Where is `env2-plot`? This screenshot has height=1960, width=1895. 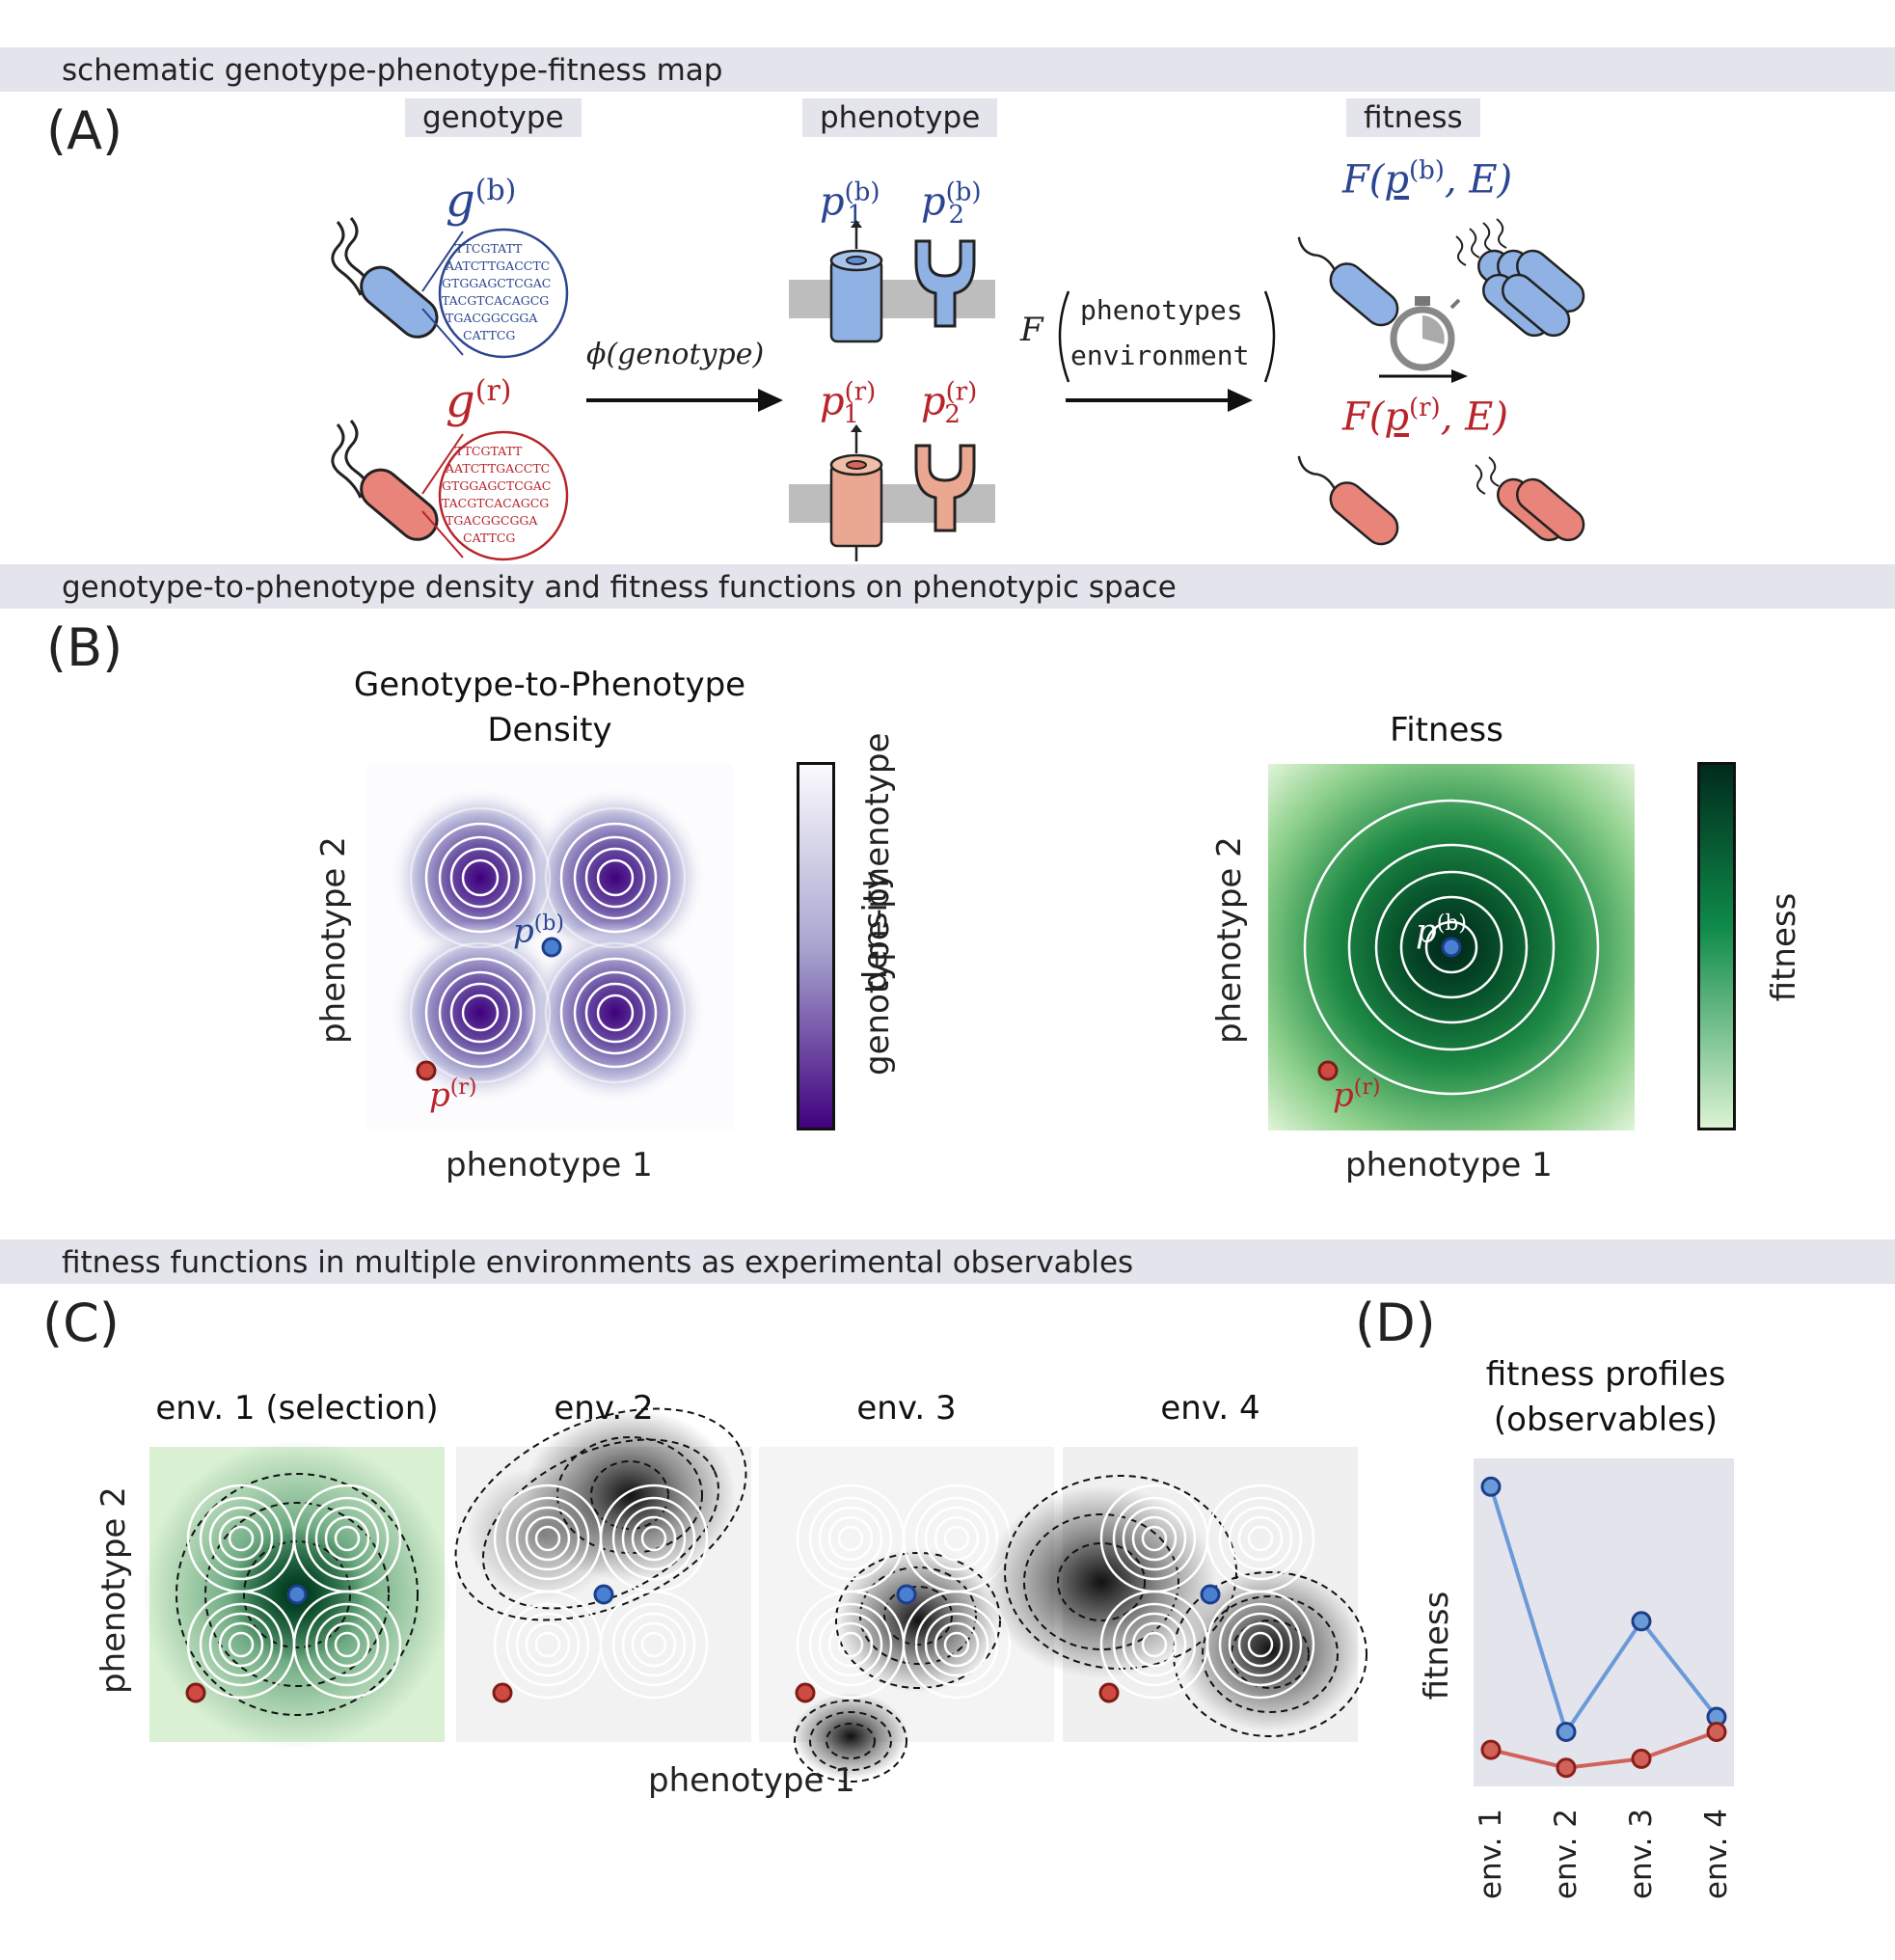
env2-plot is located at coordinates (603, 1574).